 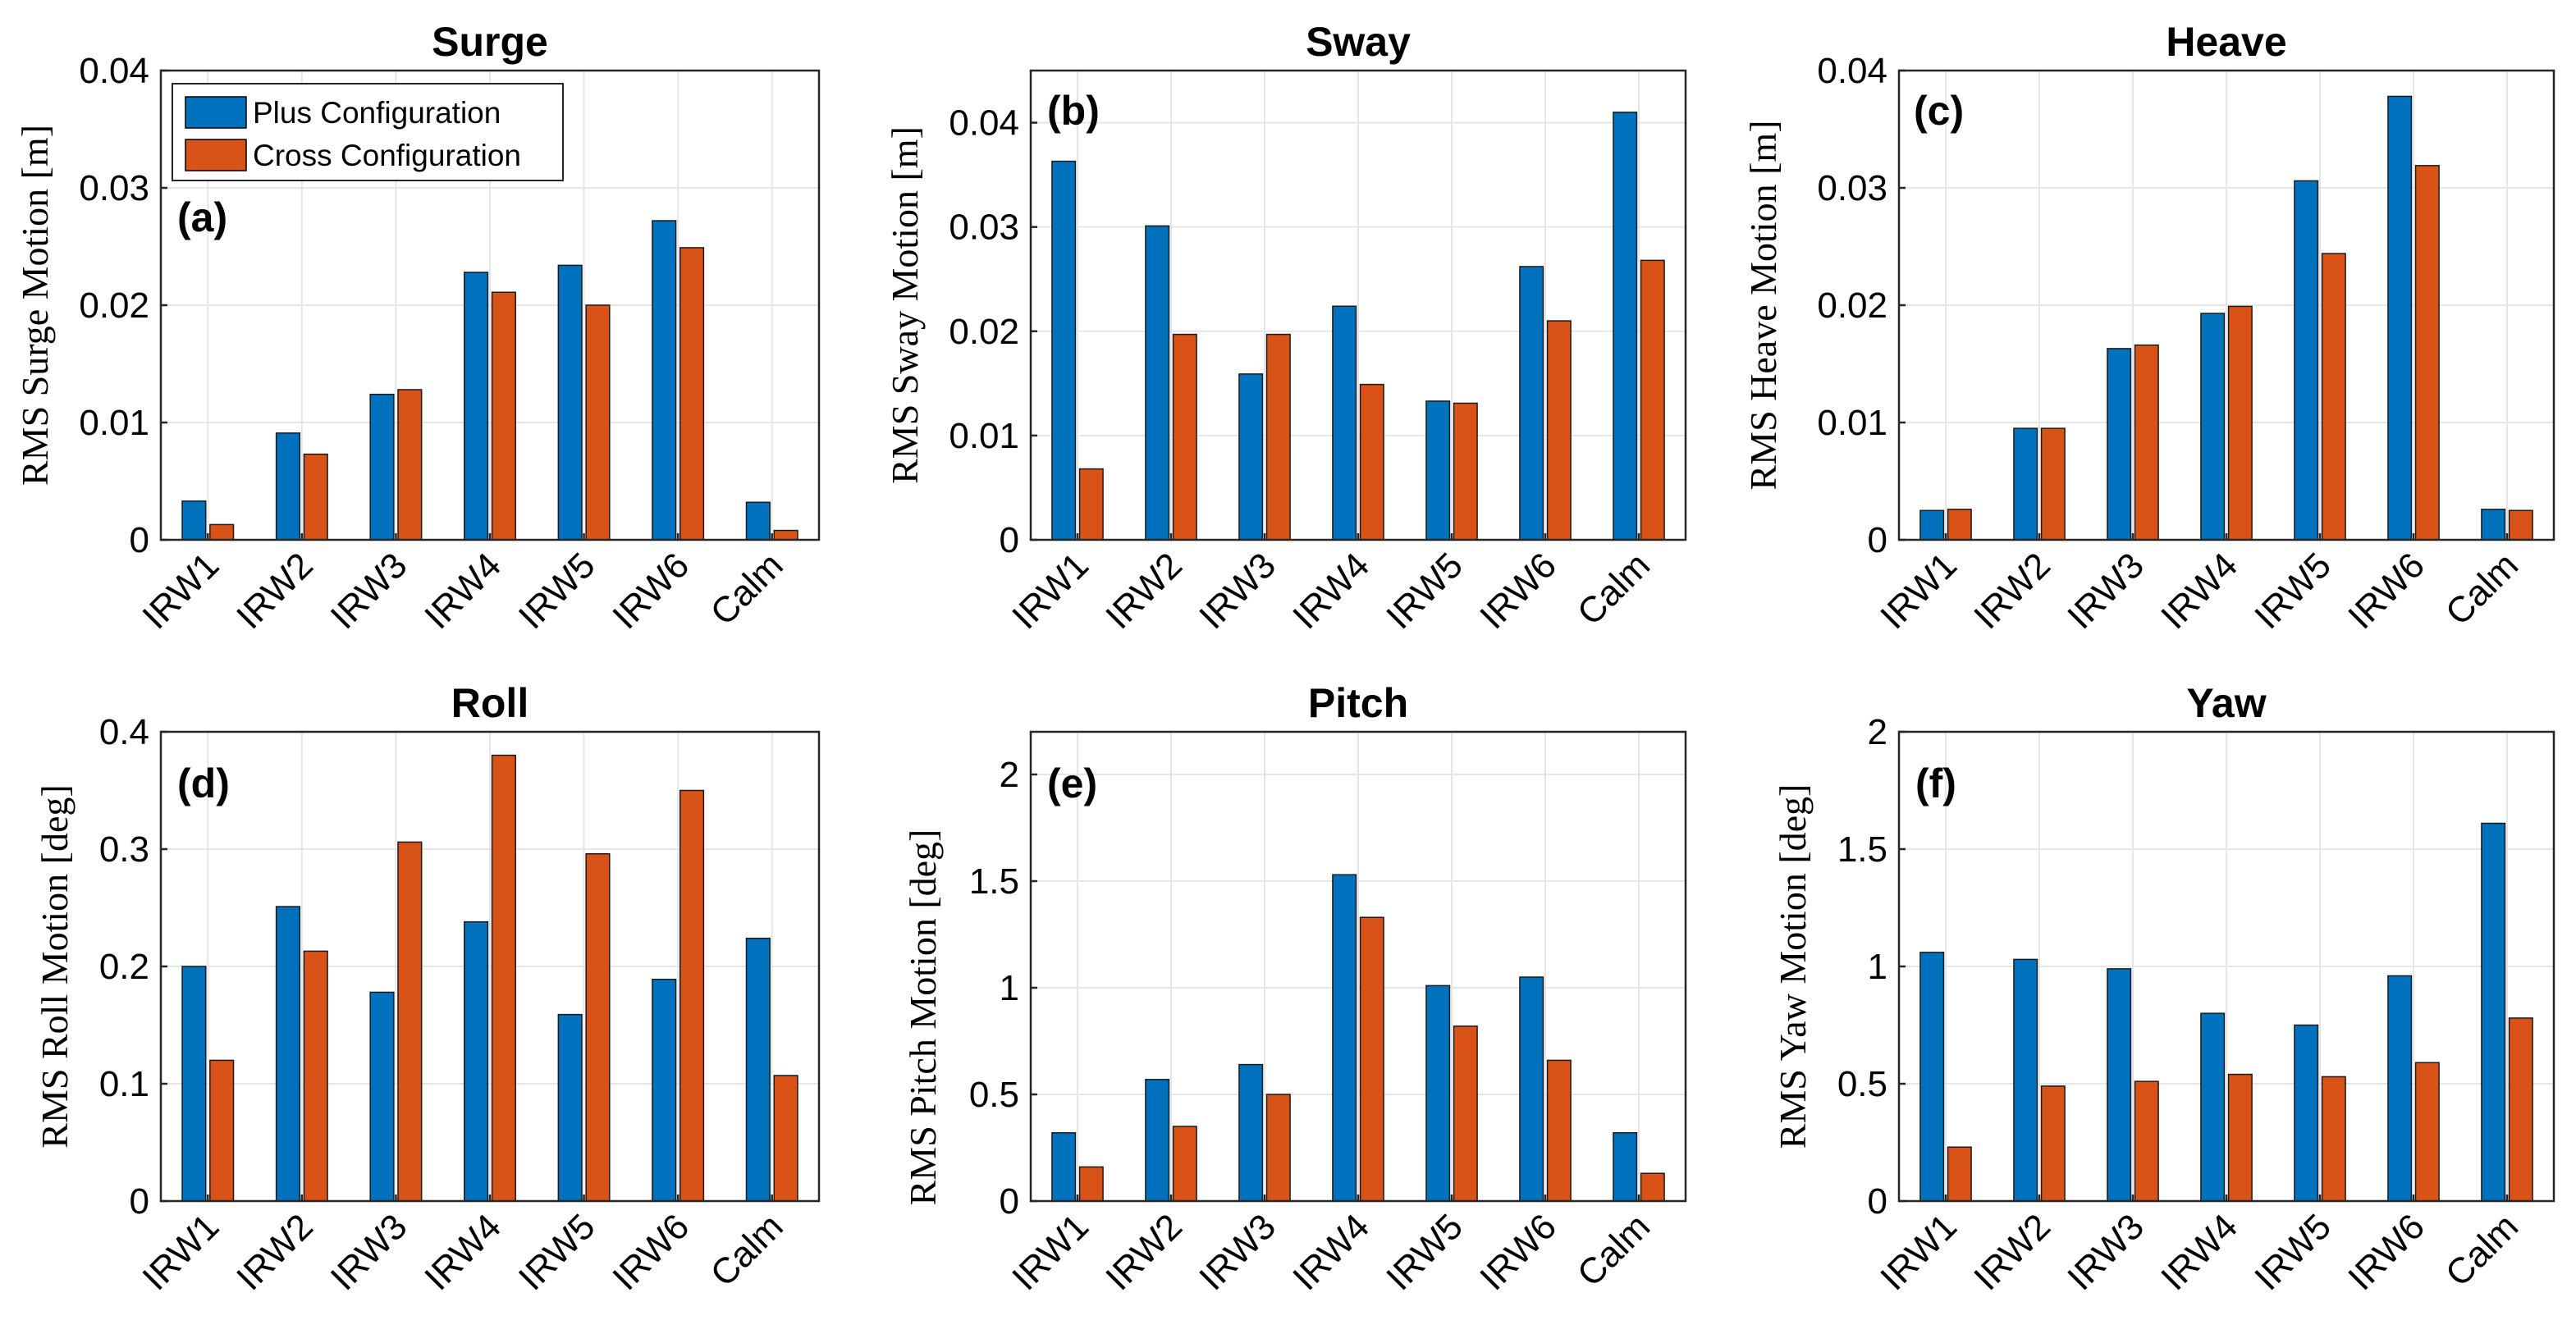 I want to click on y-tick-label: 0.2, so click(x=124, y=967).